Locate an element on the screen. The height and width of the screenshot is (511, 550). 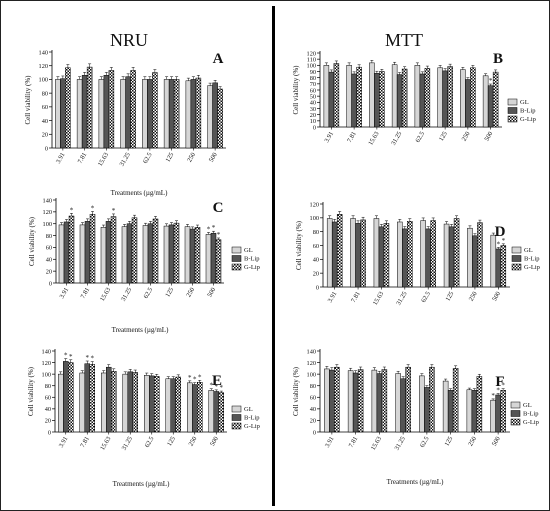
column-divider is located at coordinates (273, 256).